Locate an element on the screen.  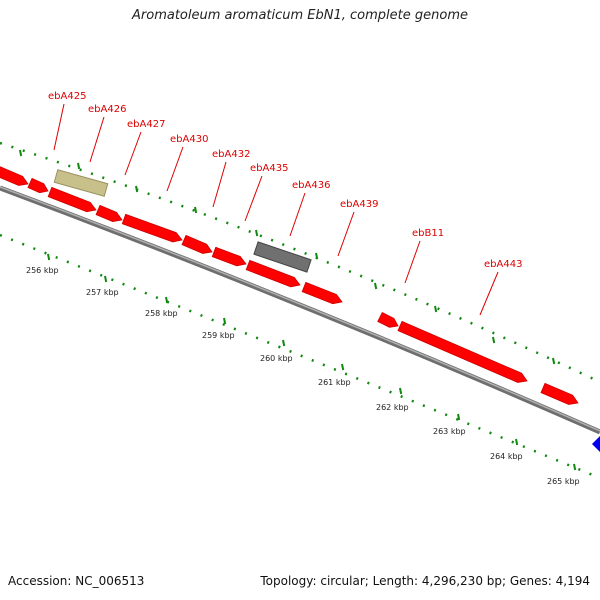
scale-label: 262 kbp is located at coordinates (392, 407).